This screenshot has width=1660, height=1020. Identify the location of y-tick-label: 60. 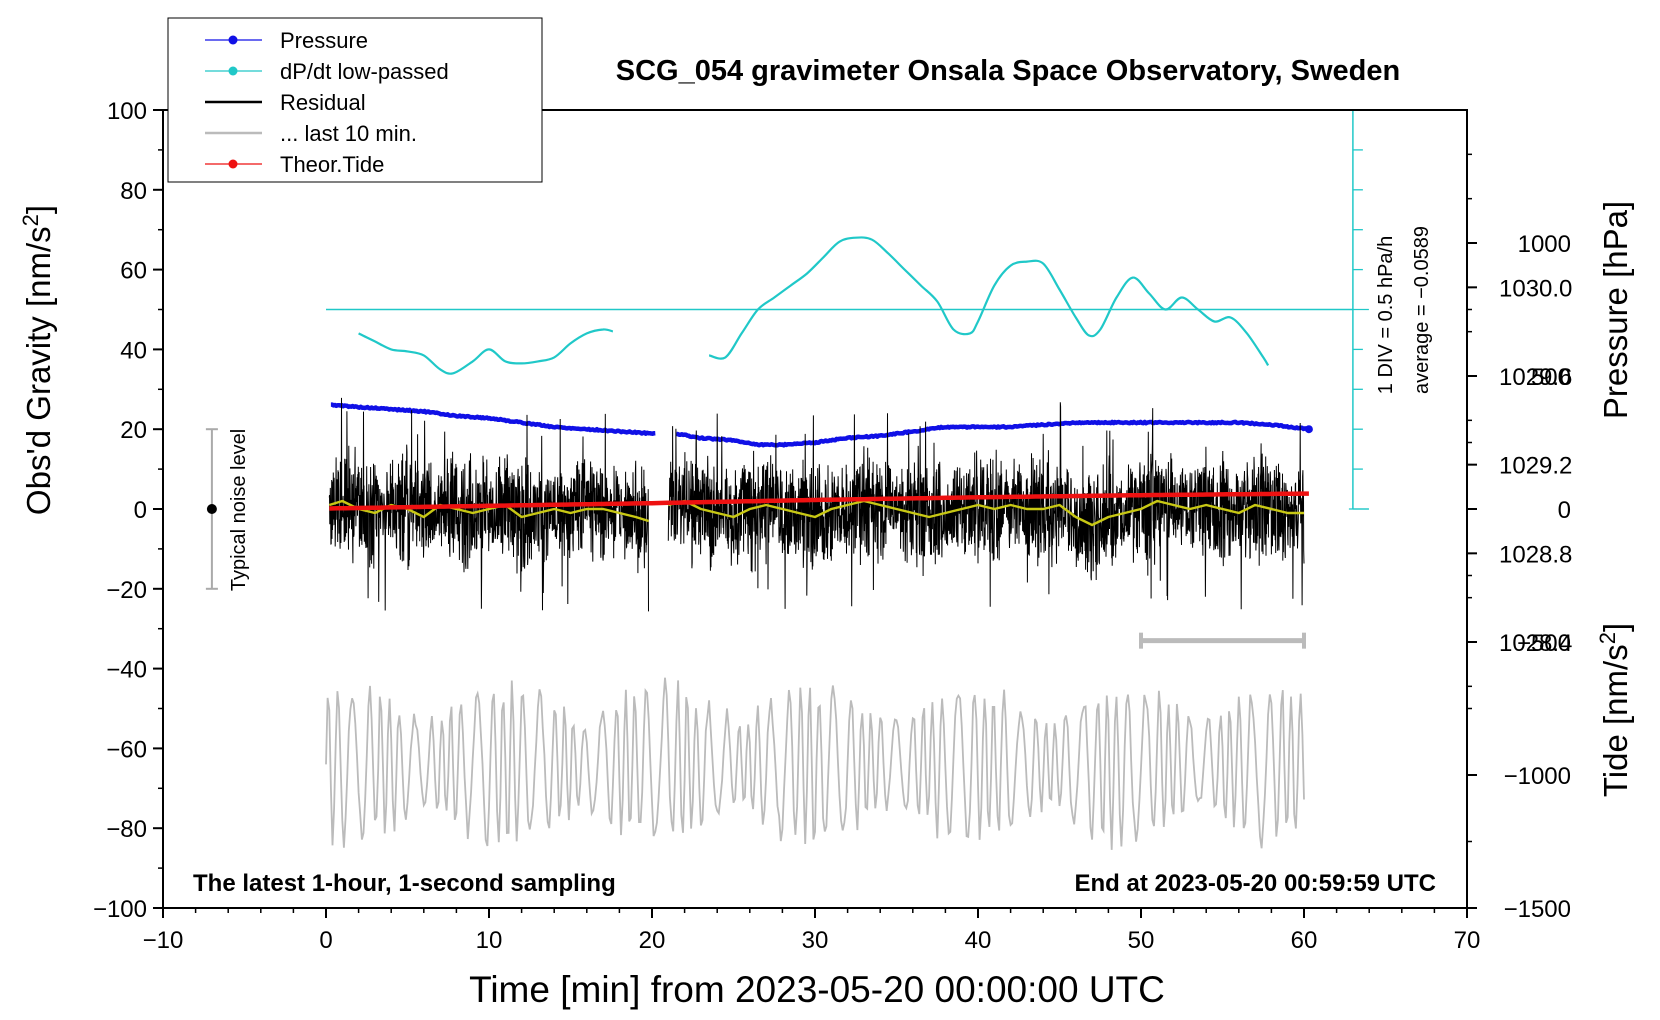
(133, 271).